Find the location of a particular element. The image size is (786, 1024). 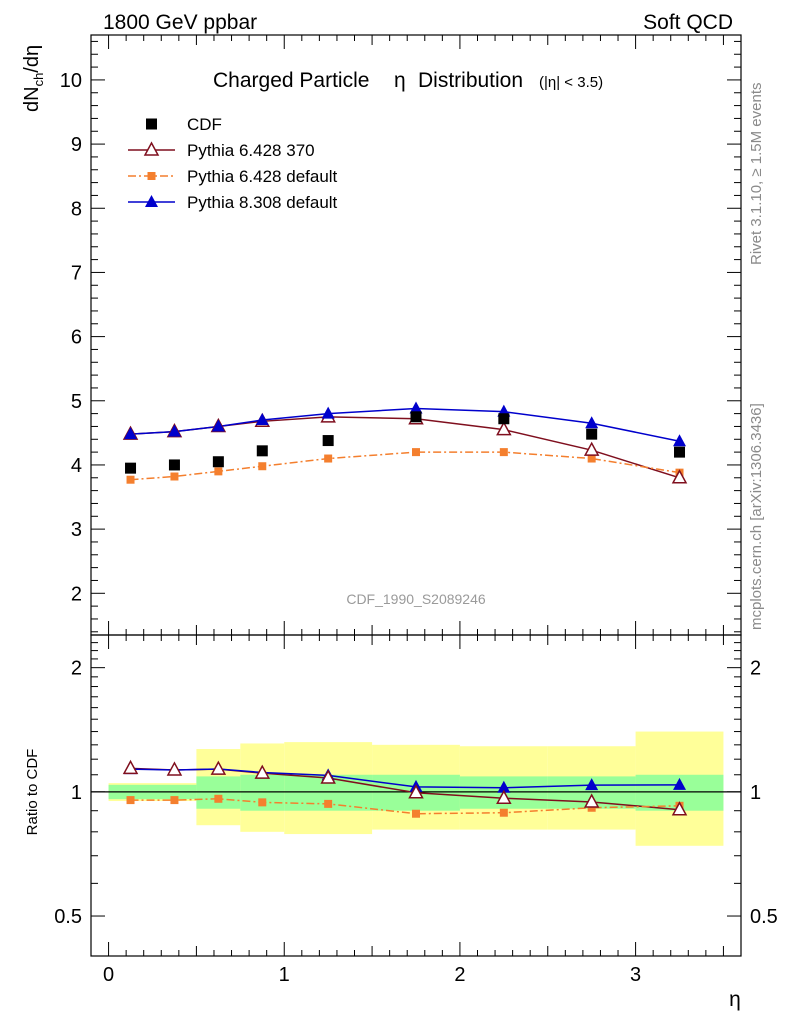

legend-label: Pythia 8.308 default is located at coordinates (262, 202).